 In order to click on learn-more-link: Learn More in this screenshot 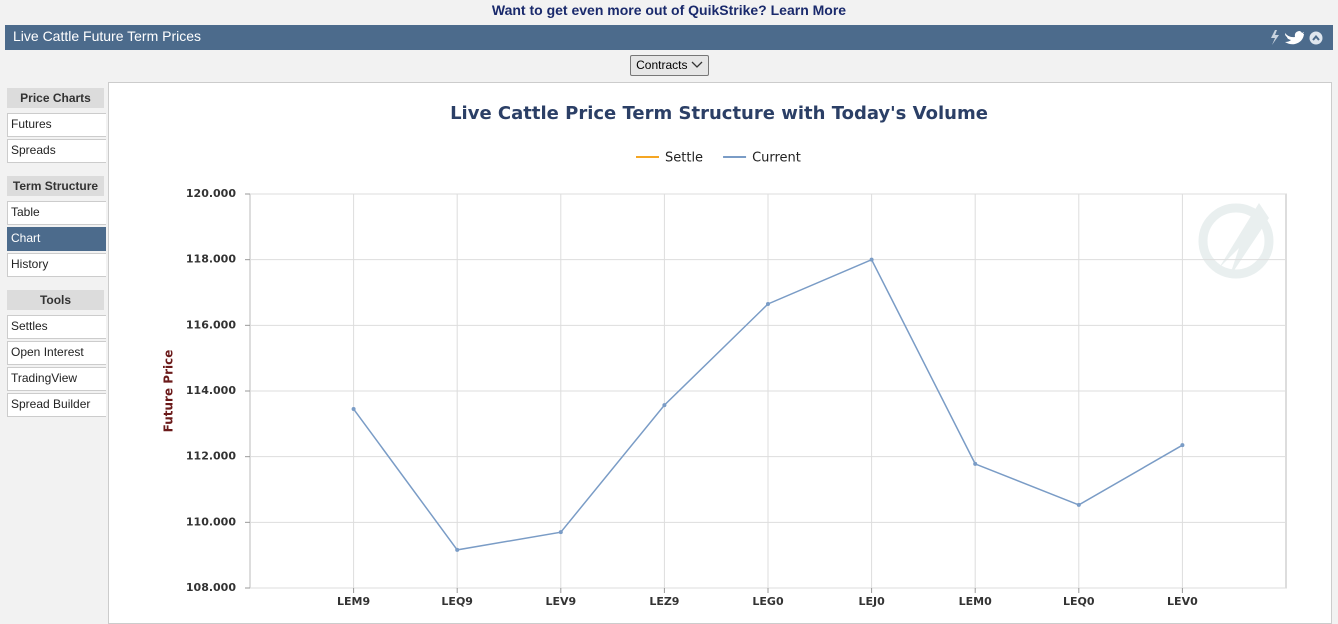, I will do `click(808, 10)`.